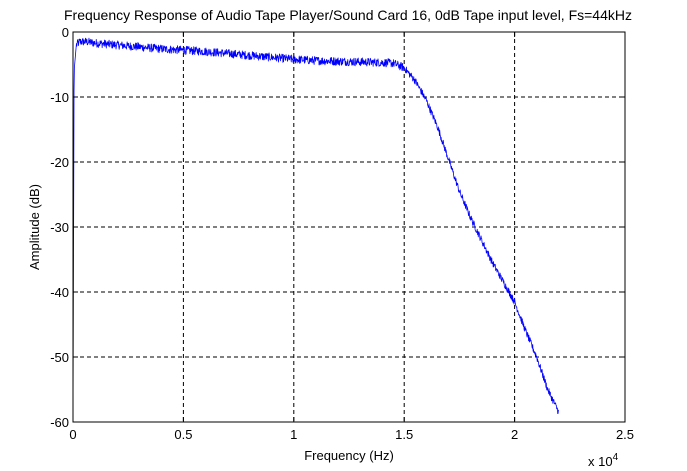  I want to click on y-axis-label: Amplitude (dB), so click(34, 227).